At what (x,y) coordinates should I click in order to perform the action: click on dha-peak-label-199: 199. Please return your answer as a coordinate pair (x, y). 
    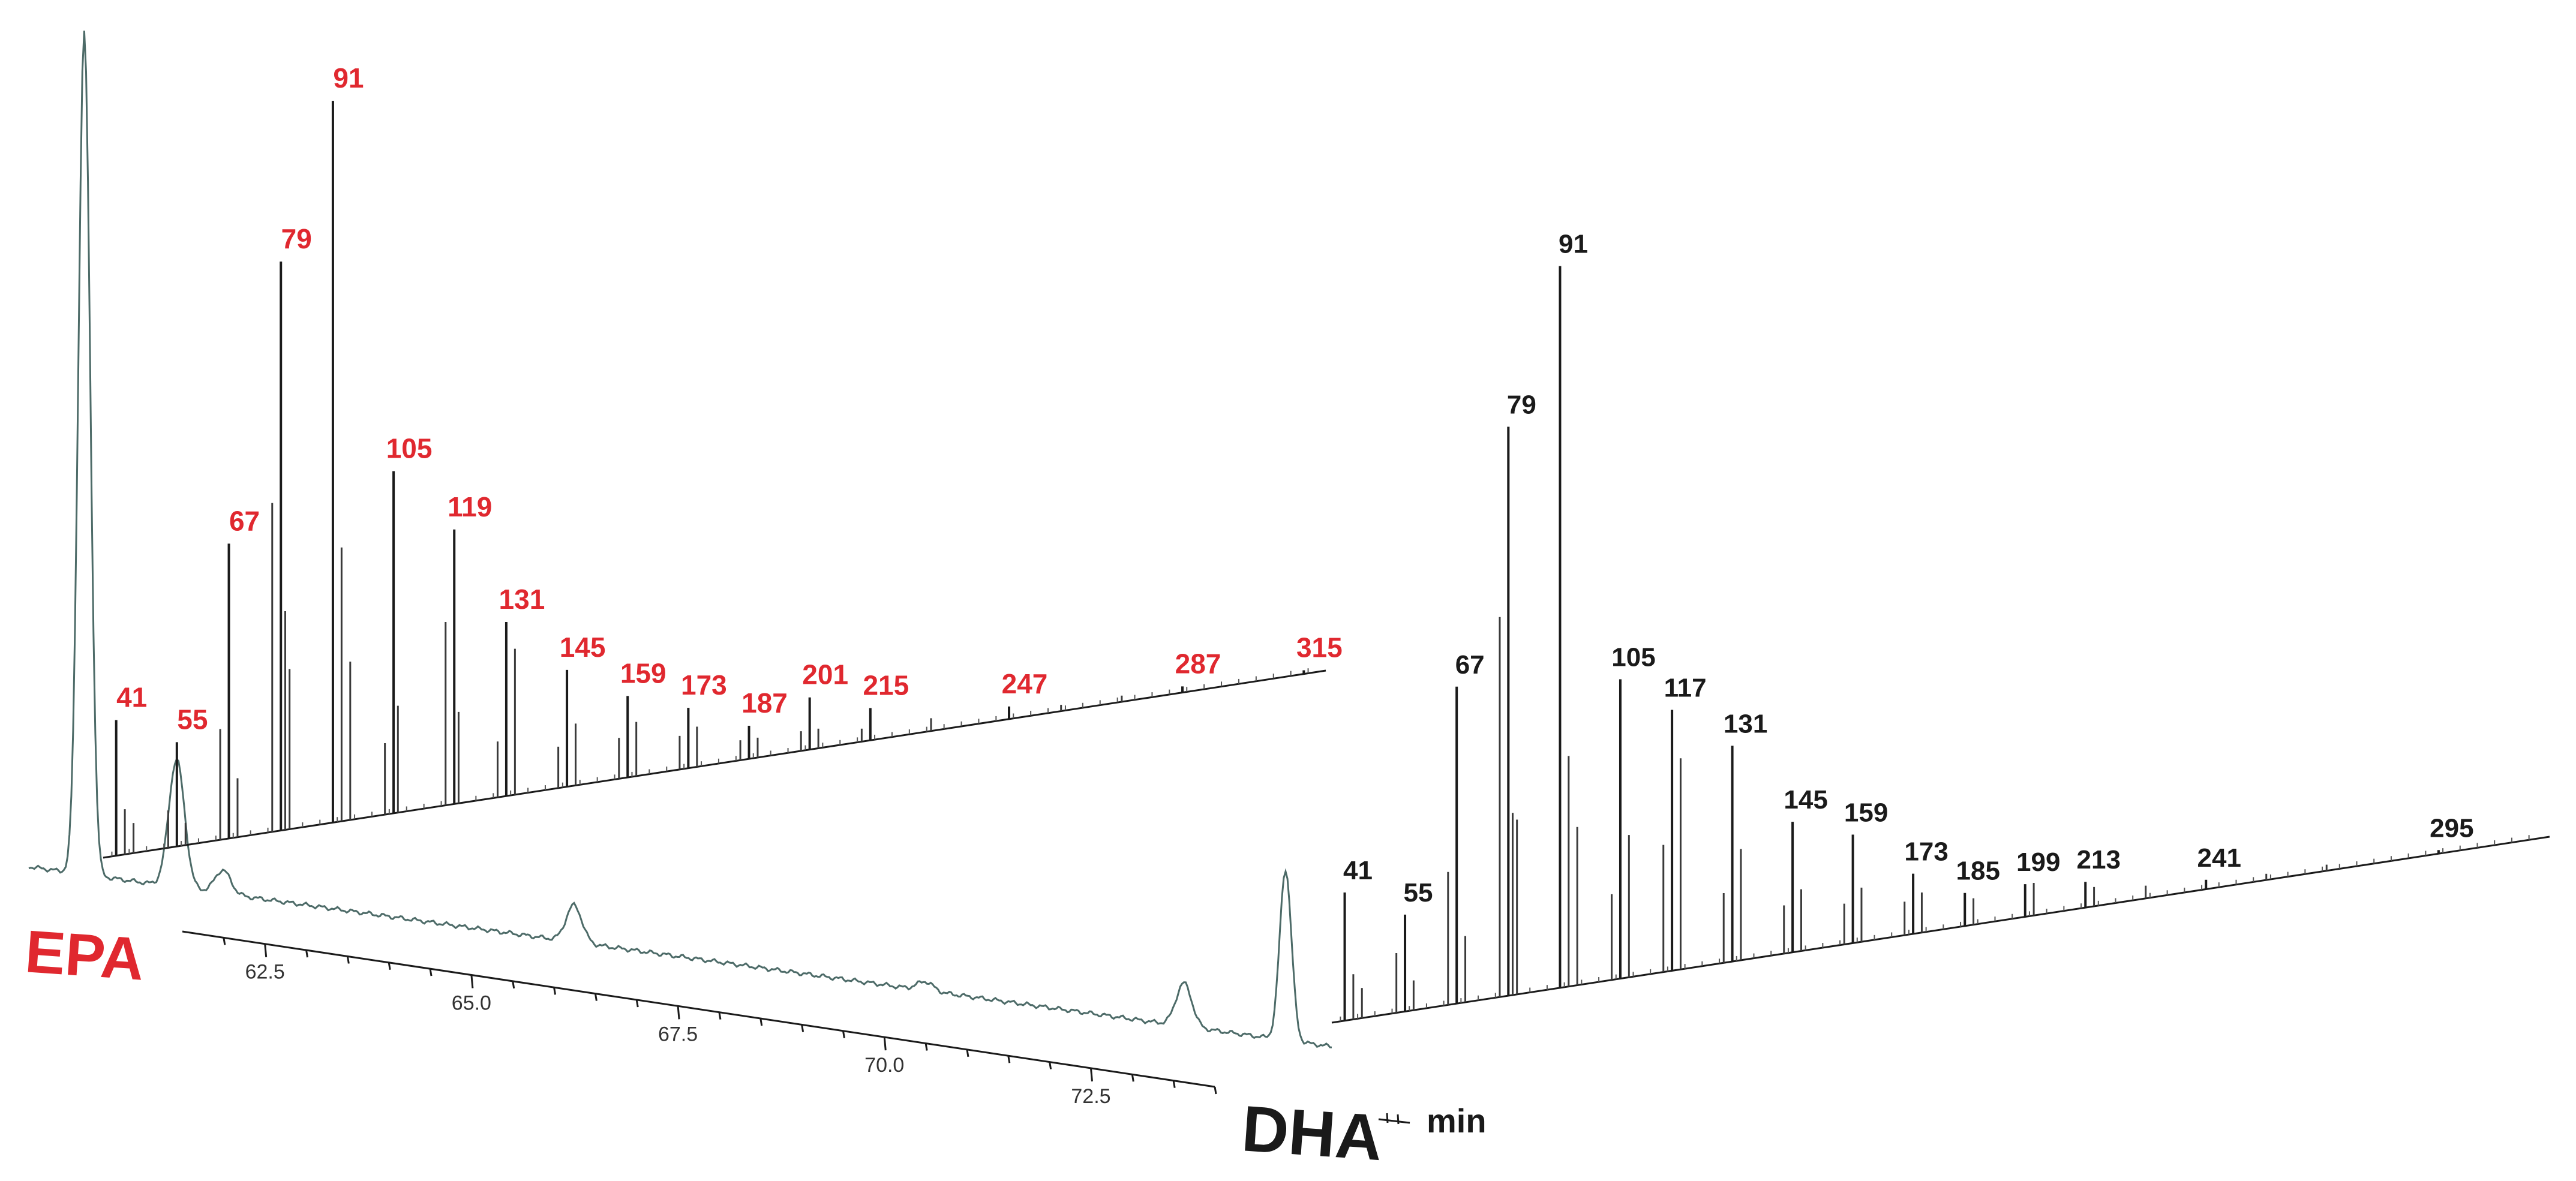
    Looking at the image, I should click on (2038, 862).